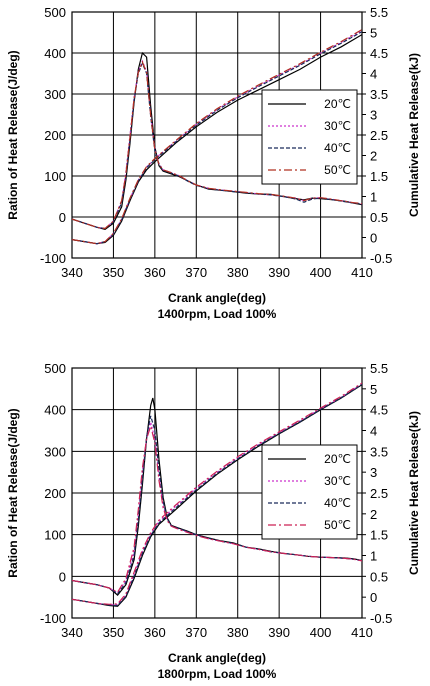  Describe the element at coordinates (217, 314) in the screenshot. I see `chart-caption: 1400rpm, Load 100%` at that location.